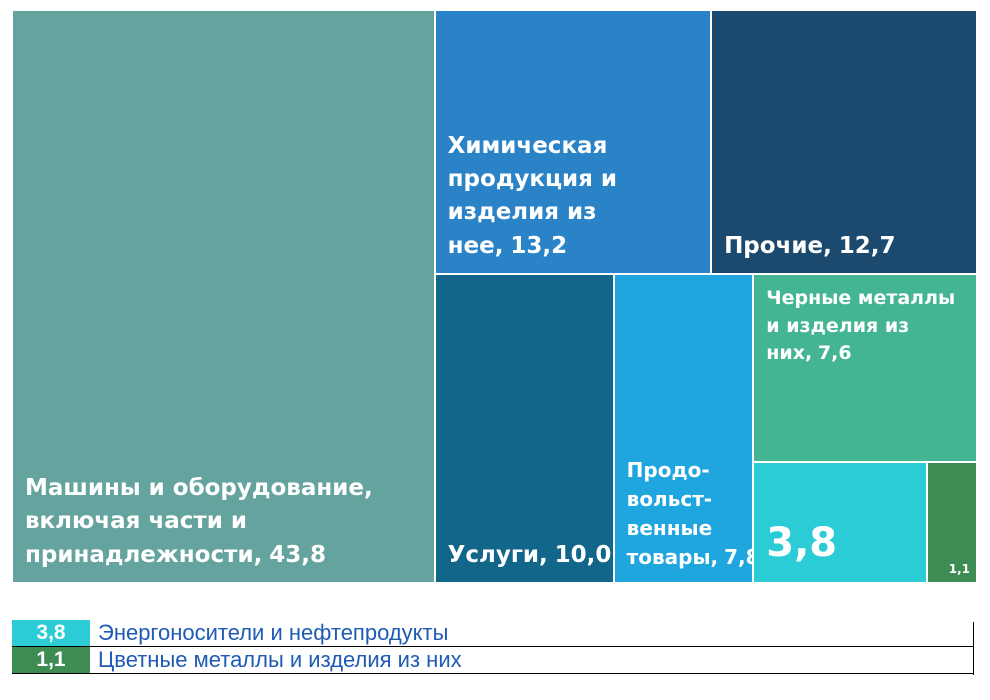  Describe the element at coordinates (840, 543) in the screenshot. I see `tile-label: 3,8` at that location.